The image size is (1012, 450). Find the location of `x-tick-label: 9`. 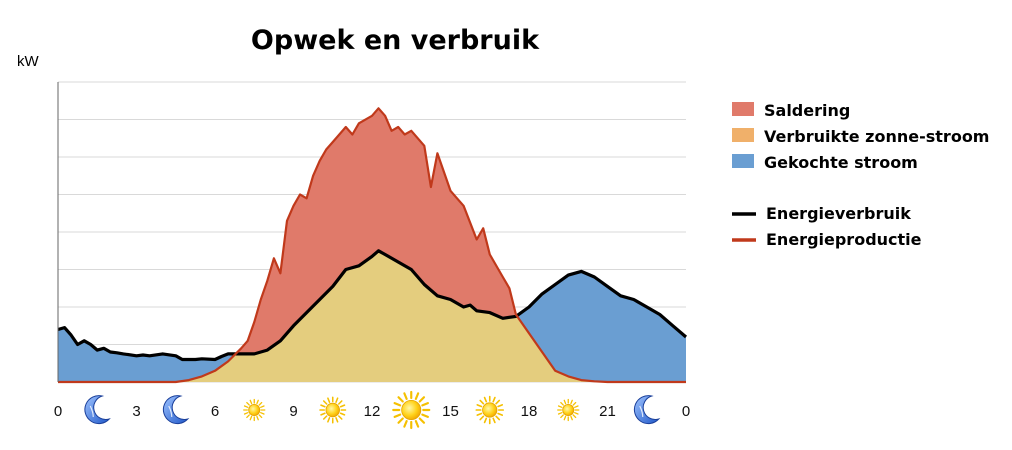

x-tick-label: 9 is located at coordinates (293, 411).